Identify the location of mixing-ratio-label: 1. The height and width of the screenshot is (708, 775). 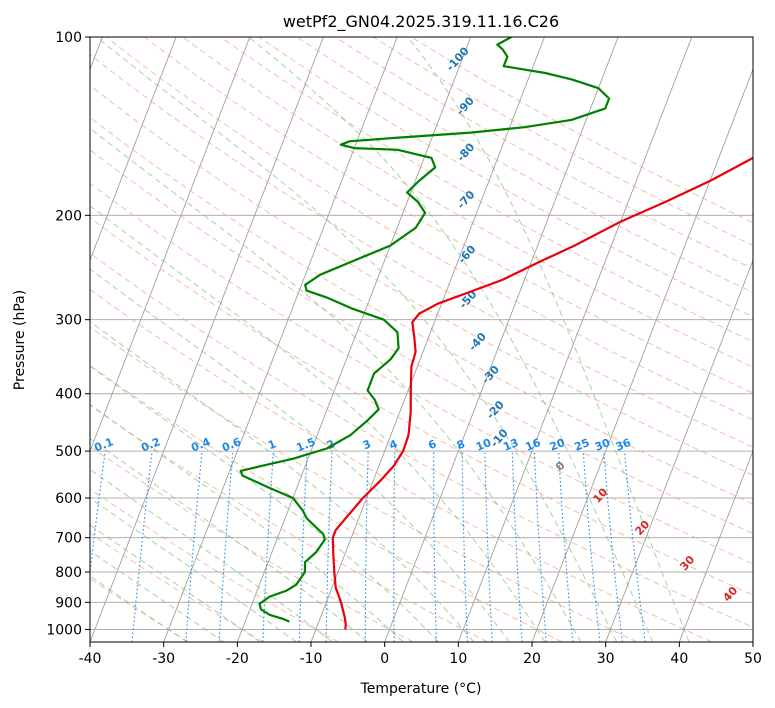
(272, 444).